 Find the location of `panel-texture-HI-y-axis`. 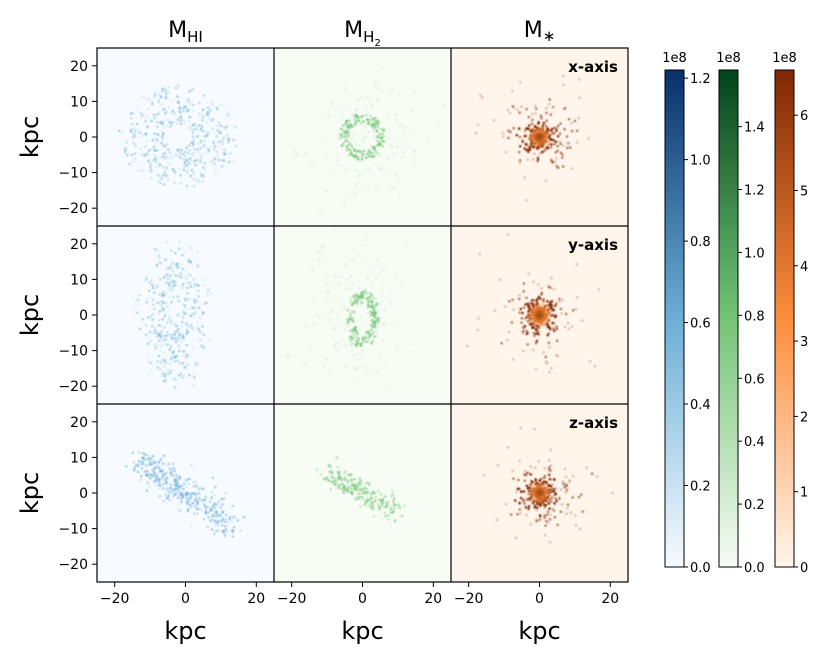

panel-texture-HI-y-axis is located at coordinates (173, 314).